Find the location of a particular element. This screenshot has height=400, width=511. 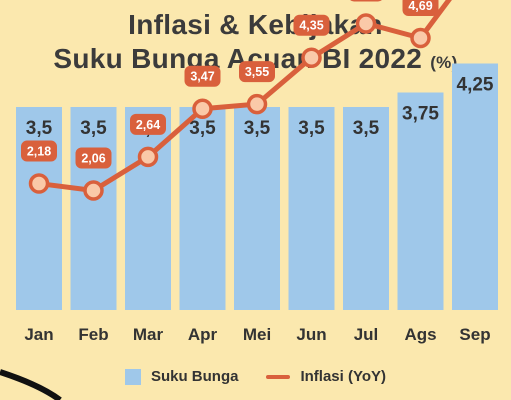

inflation-label-box-jul is located at coordinates (366, 1).